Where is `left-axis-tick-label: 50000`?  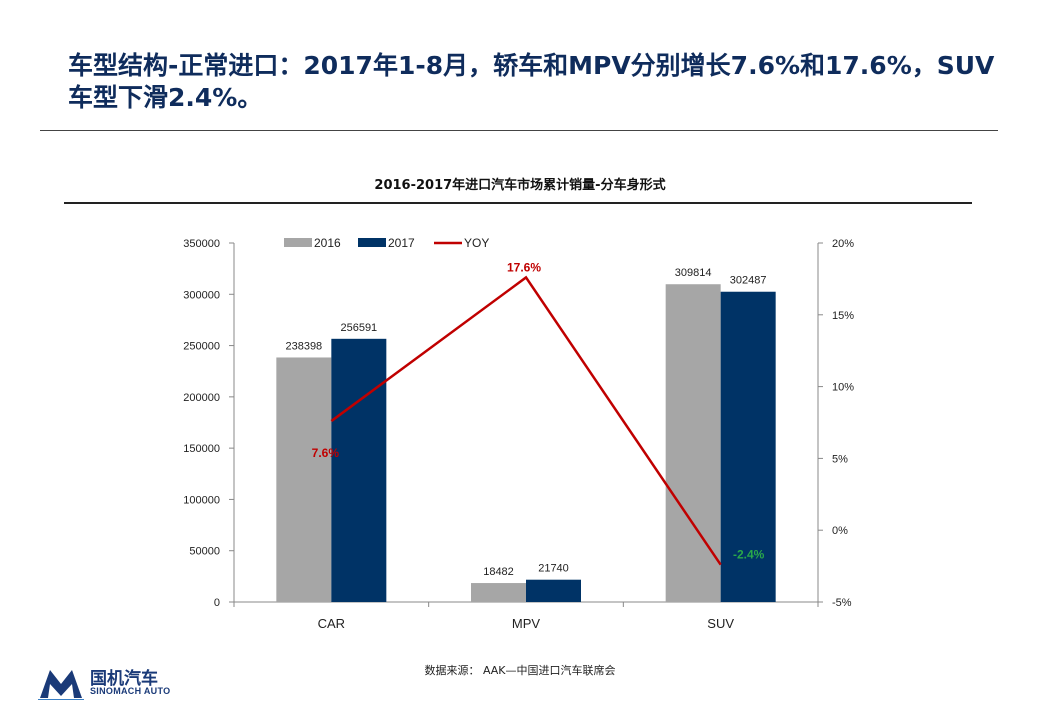
left-axis-tick-label: 50000 is located at coordinates (204, 552).